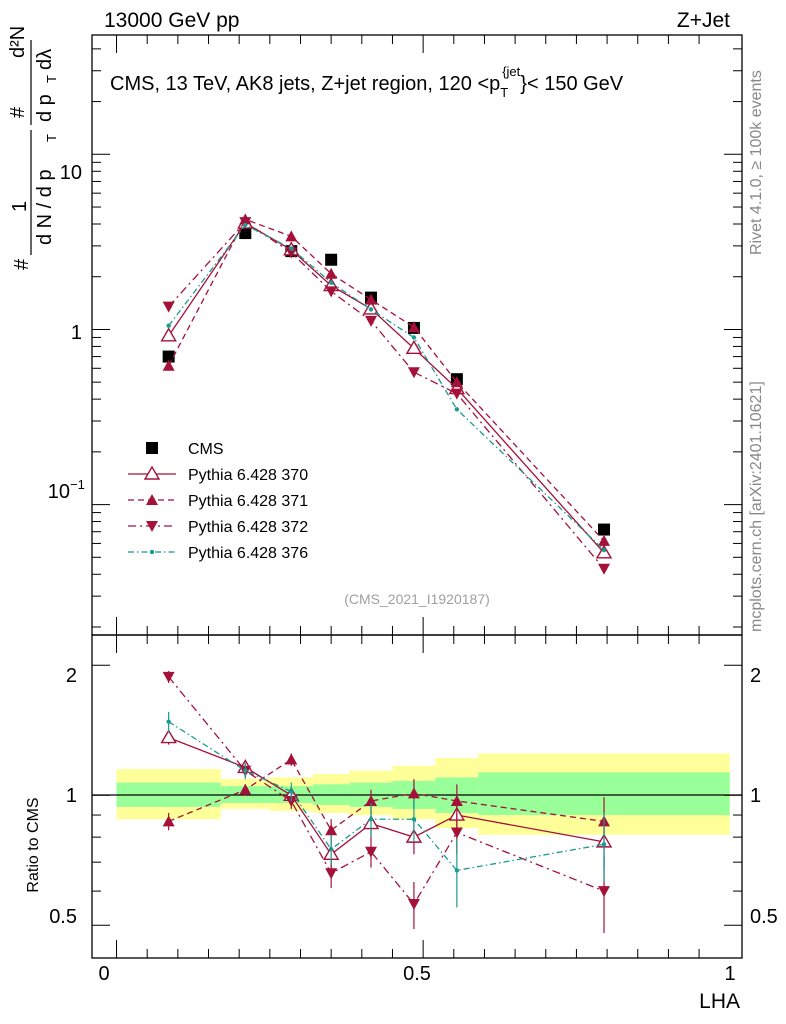  What do you see at coordinates (45, 108) in the screenshot?
I see `ylabel-dp: d p` at bounding box center [45, 108].